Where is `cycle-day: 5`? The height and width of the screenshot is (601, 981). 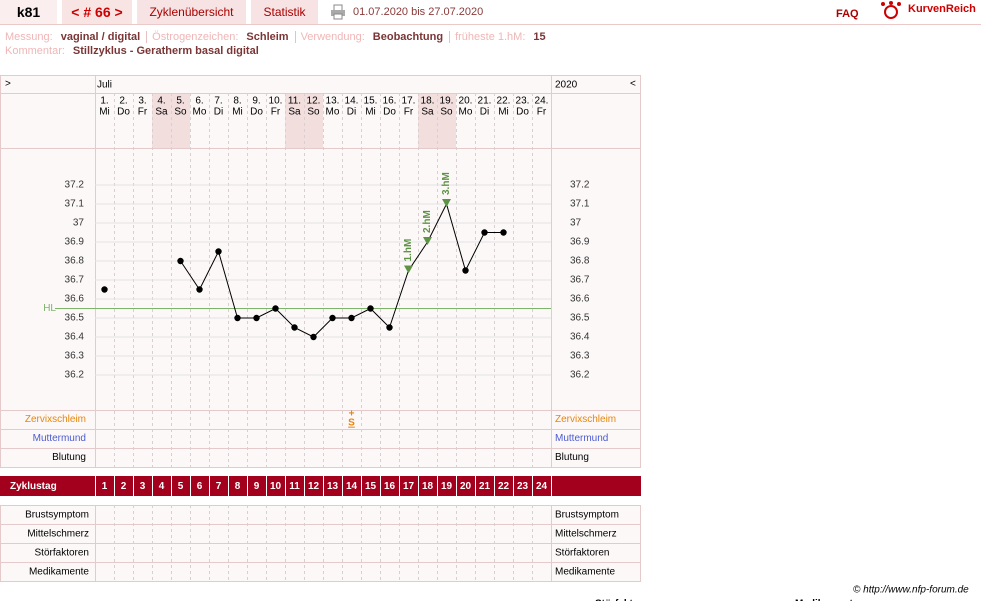 cycle-day: 5 is located at coordinates (181, 486).